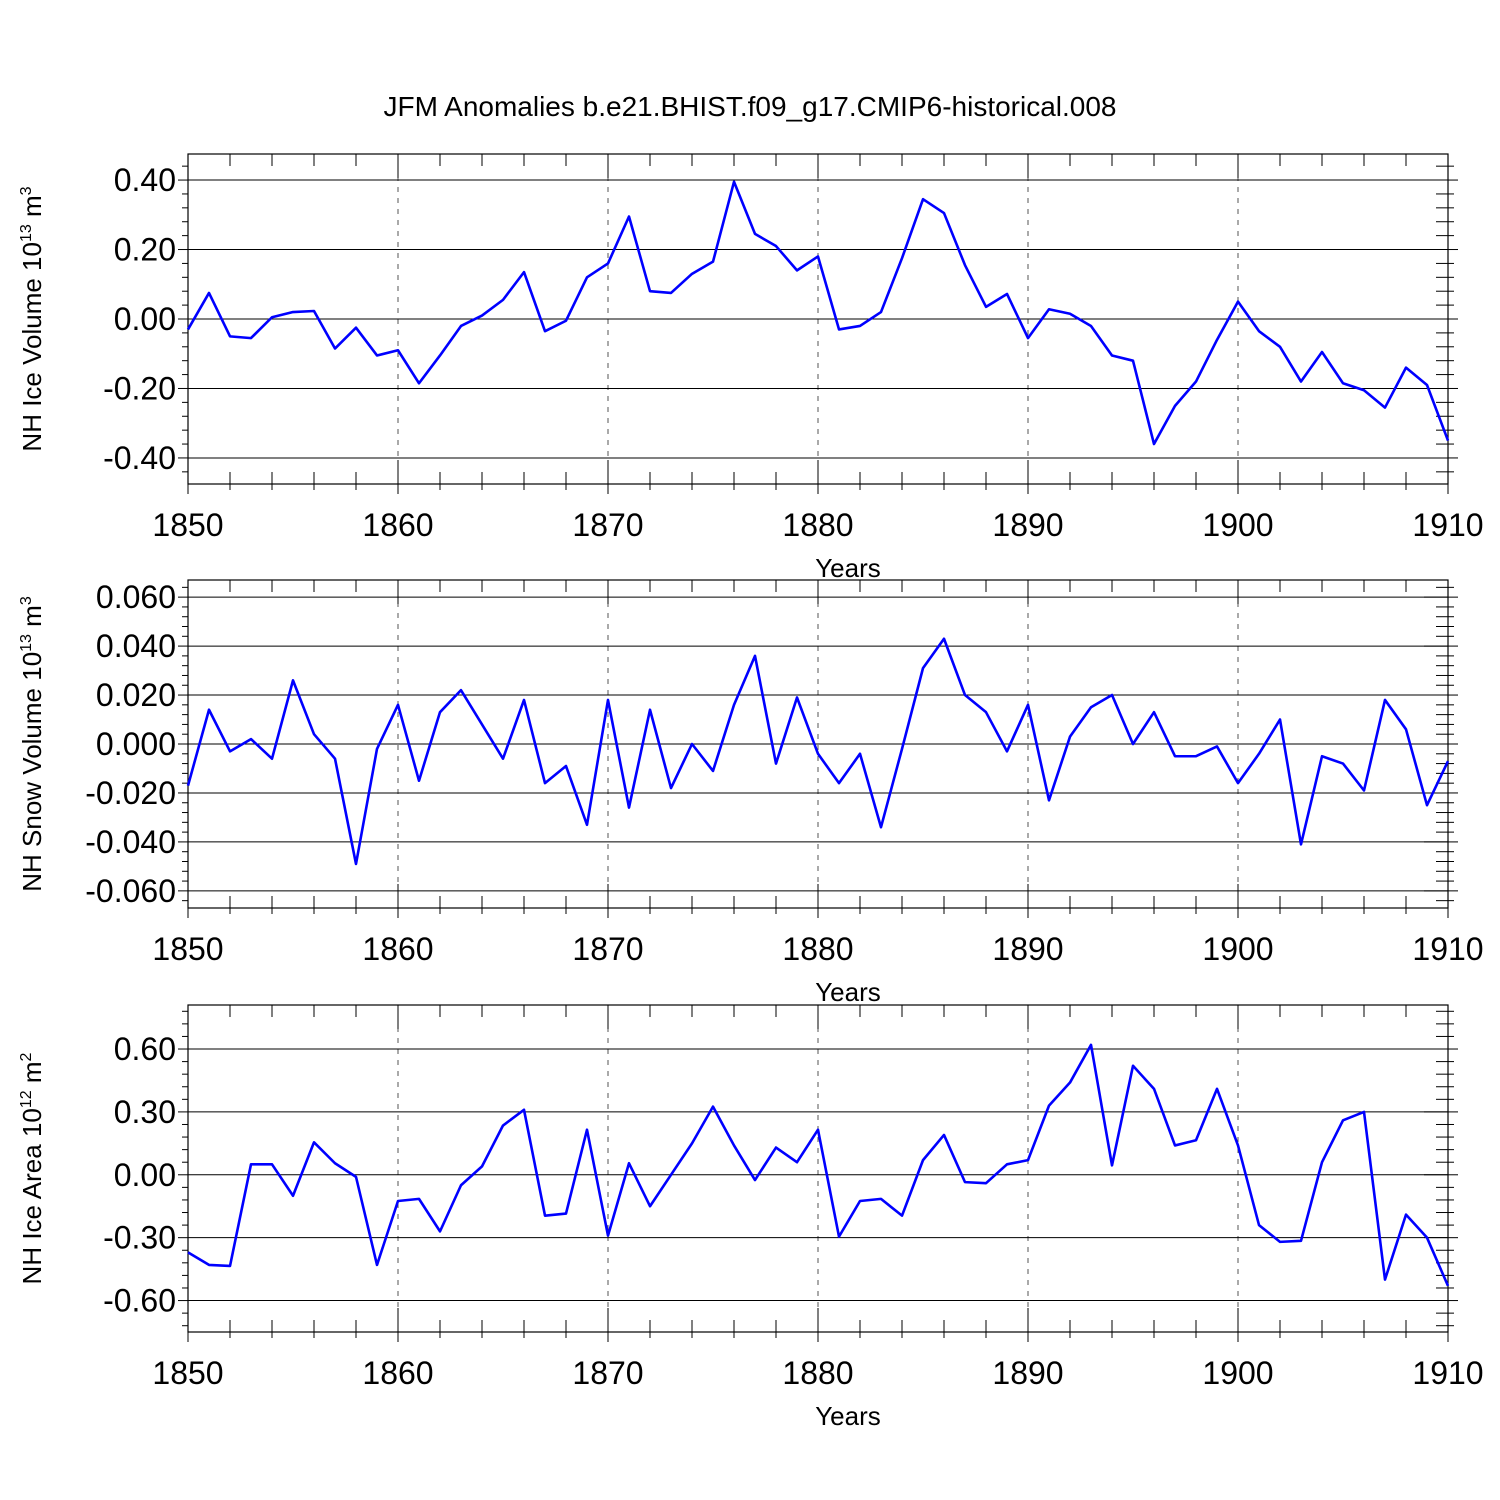  What do you see at coordinates (130, 891) in the screenshot?
I see `snow-volume-y-tick-label: -0.060` at bounding box center [130, 891].